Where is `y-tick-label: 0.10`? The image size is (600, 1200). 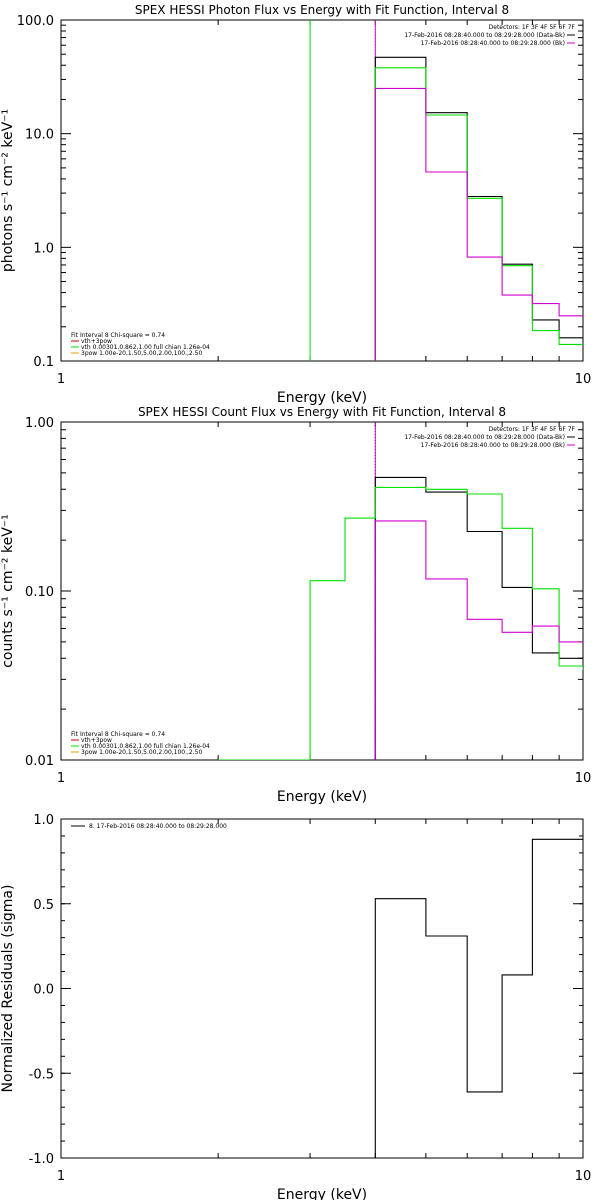
y-tick-label: 0.10 is located at coordinates (39, 592).